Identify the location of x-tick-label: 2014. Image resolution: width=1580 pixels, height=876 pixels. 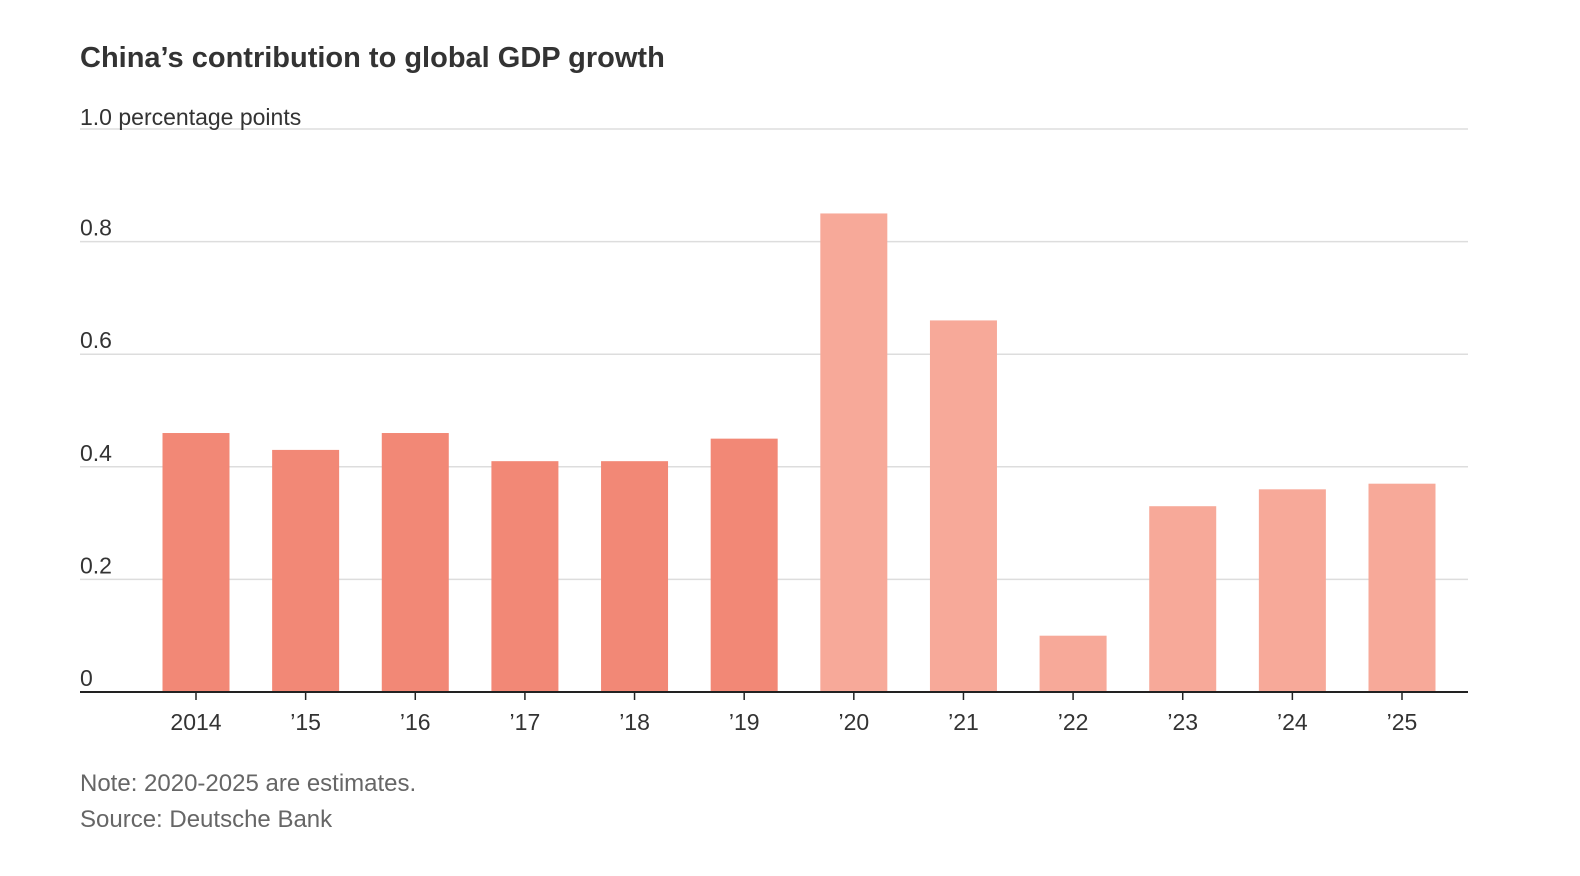
(195, 722).